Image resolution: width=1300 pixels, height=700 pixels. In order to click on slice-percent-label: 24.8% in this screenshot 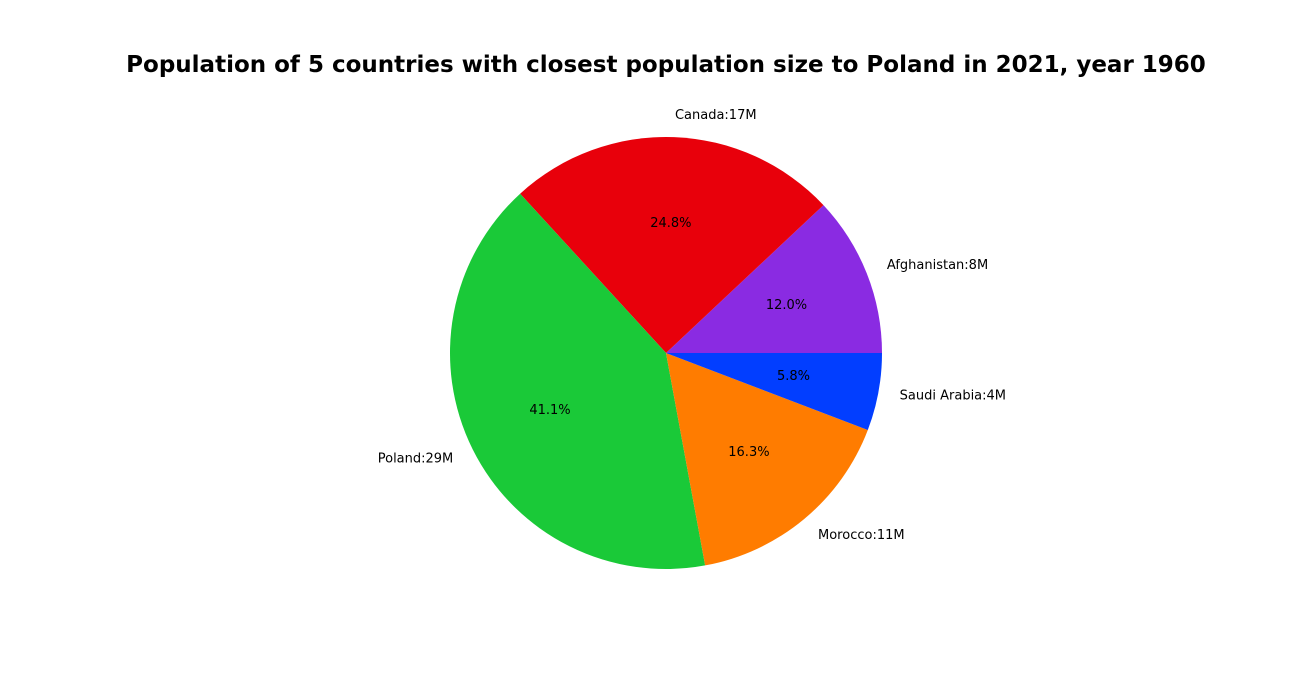, I will do `click(670, 223)`.